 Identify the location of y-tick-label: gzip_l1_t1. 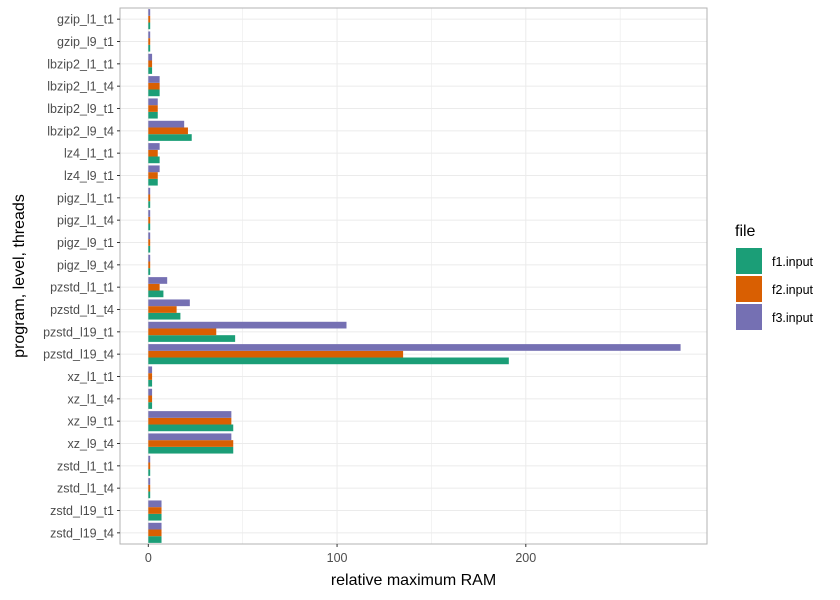
(85, 20).